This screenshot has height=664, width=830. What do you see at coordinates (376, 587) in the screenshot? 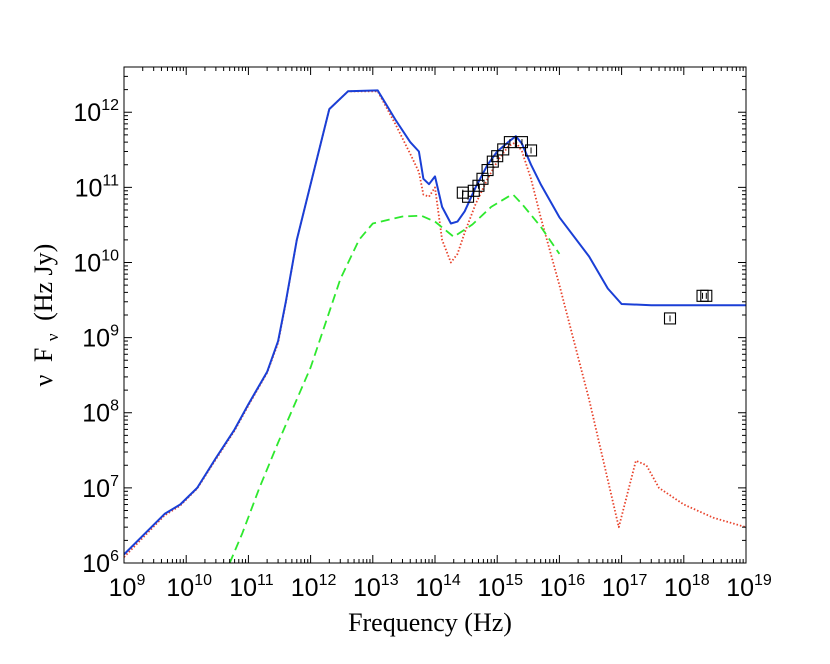
I see `x-tick-label: 1013` at bounding box center [376, 587].